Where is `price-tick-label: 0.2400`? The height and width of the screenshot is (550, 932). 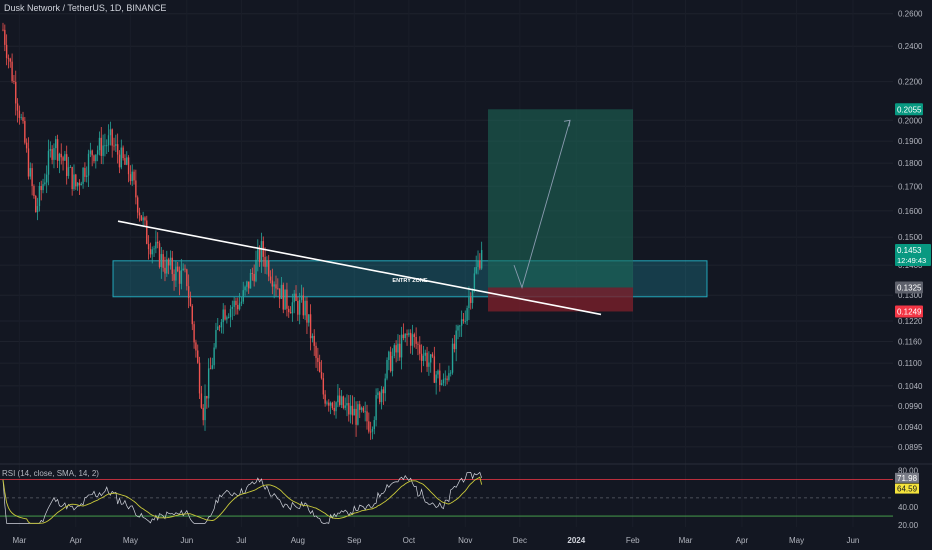 price-tick-label: 0.2400 is located at coordinates (910, 46).